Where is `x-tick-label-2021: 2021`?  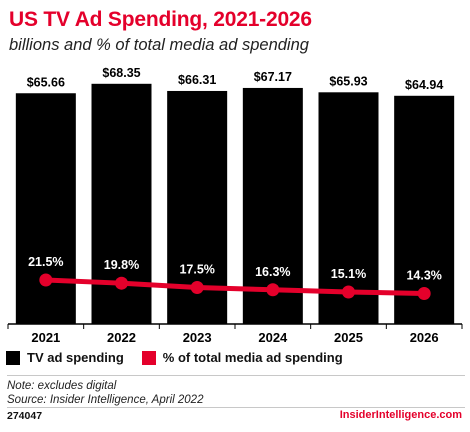
x-tick-label-2021: 2021 is located at coordinates (45, 337).